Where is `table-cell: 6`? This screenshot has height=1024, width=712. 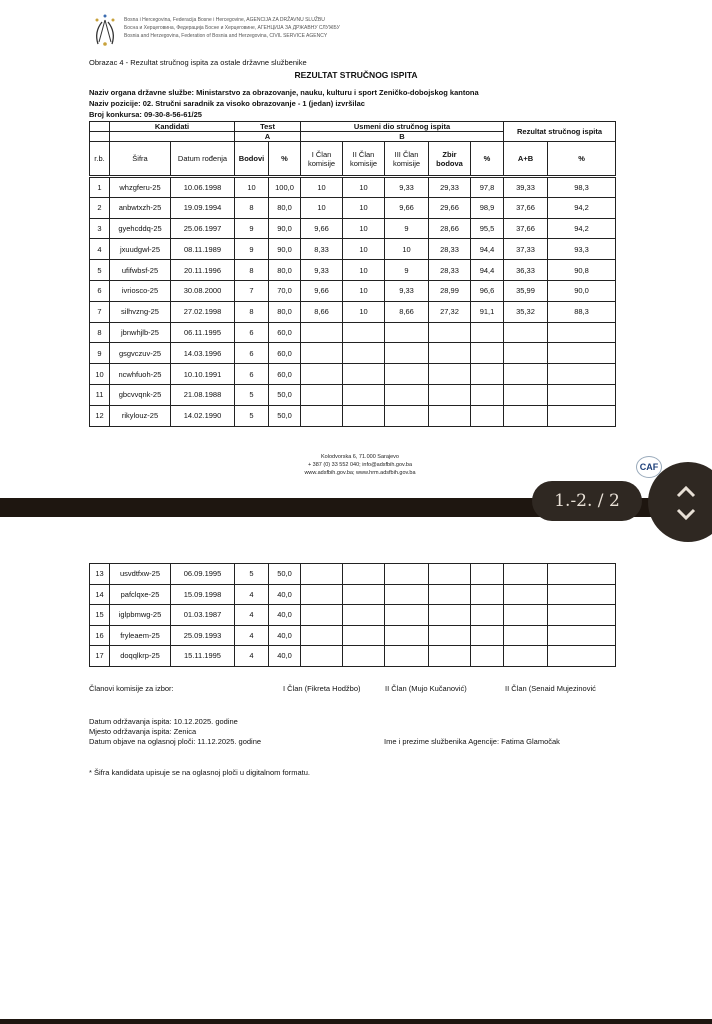 table-cell: 6 is located at coordinates (252, 374).